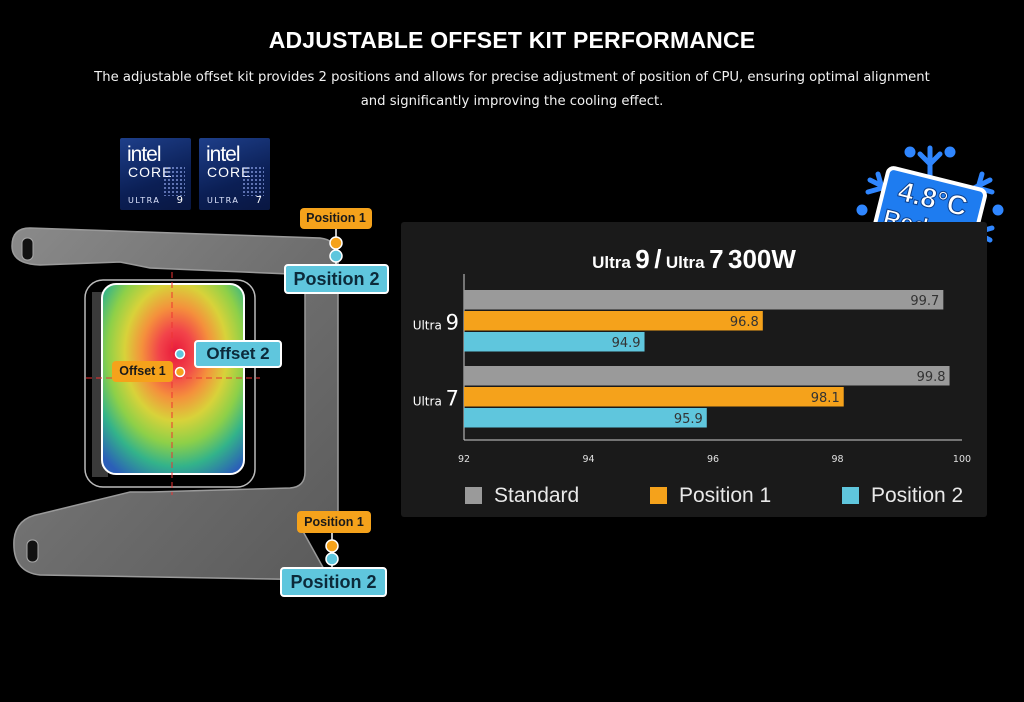 The width and height of the screenshot is (1024, 702). What do you see at coordinates (142, 371) in the screenshot?
I see `offset-1-tag: Offset 1` at bounding box center [142, 371].